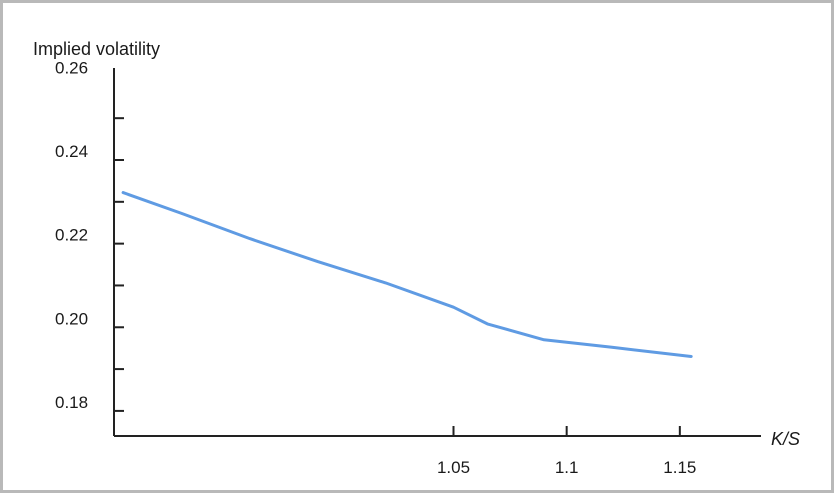 This screenshot has width=834, height=495. What do you see at coordinates (71, 402) in the screenshot?
I see `y-tick-label: 0.18` at bounding box center [71, 402].